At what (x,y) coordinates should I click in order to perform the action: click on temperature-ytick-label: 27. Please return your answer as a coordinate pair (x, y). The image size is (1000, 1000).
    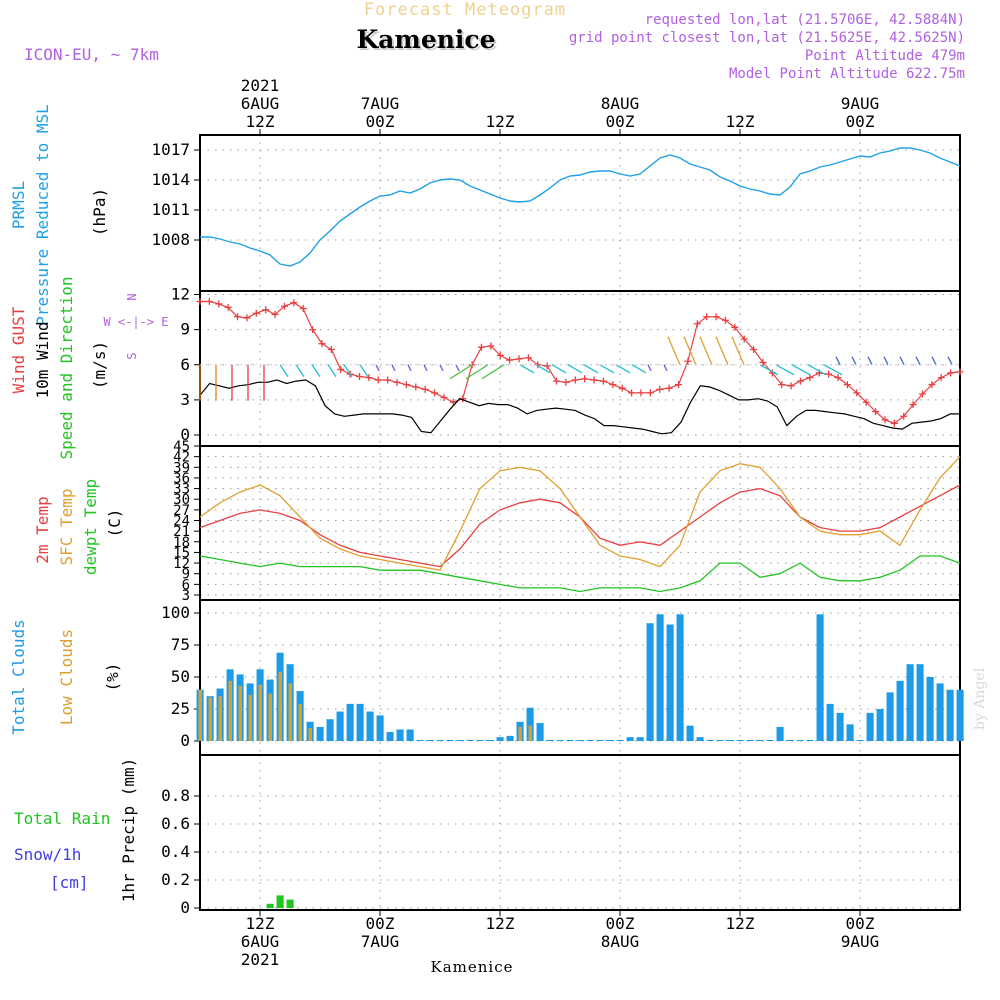
    Looking at the image, I should click on (181, 511).